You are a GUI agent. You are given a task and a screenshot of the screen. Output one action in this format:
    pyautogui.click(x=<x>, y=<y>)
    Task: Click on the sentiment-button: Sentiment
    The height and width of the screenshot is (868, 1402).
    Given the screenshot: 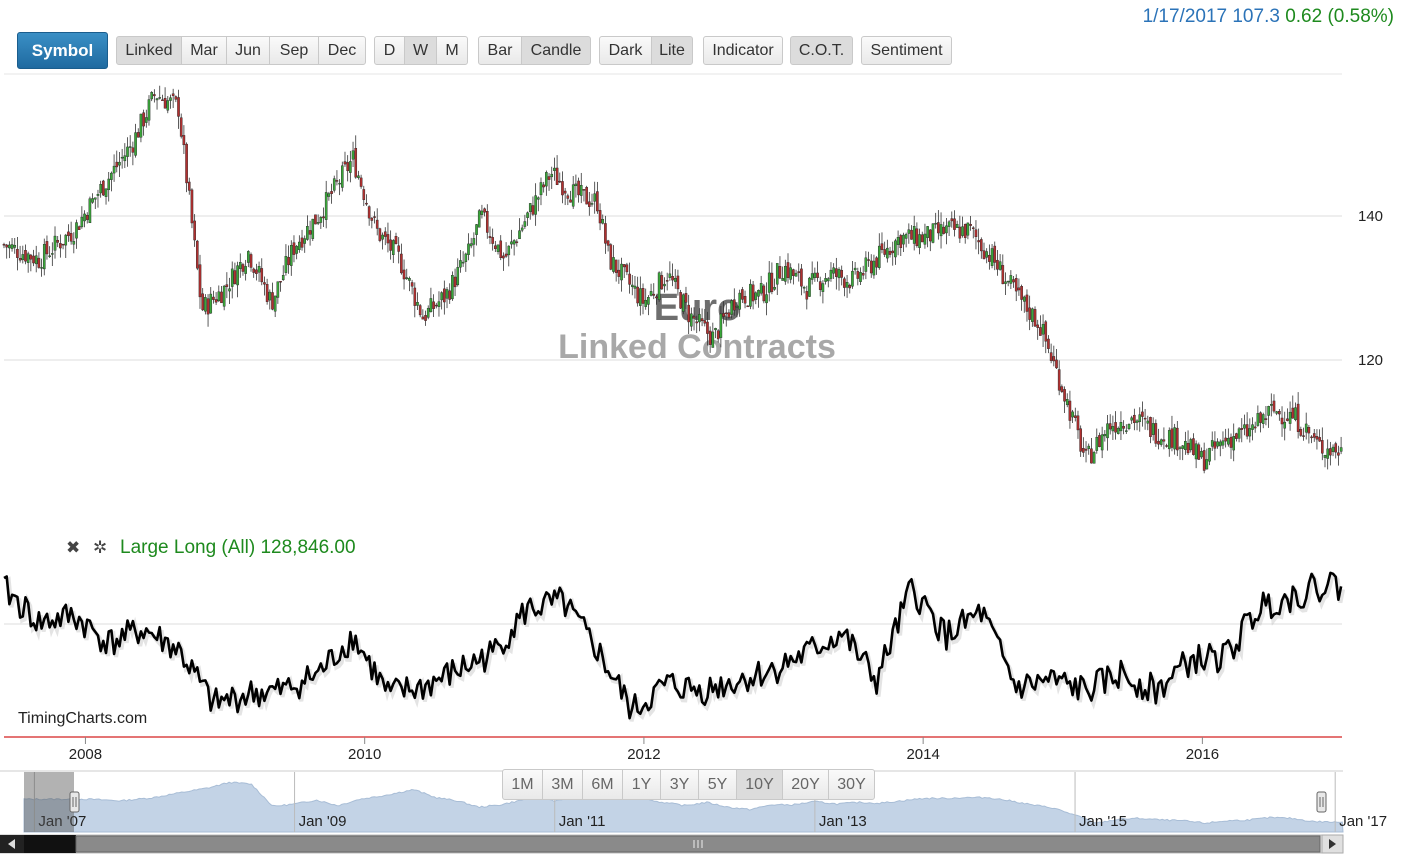 What is the action you would take?
    pyautogui.click(x=906, y=50)
    